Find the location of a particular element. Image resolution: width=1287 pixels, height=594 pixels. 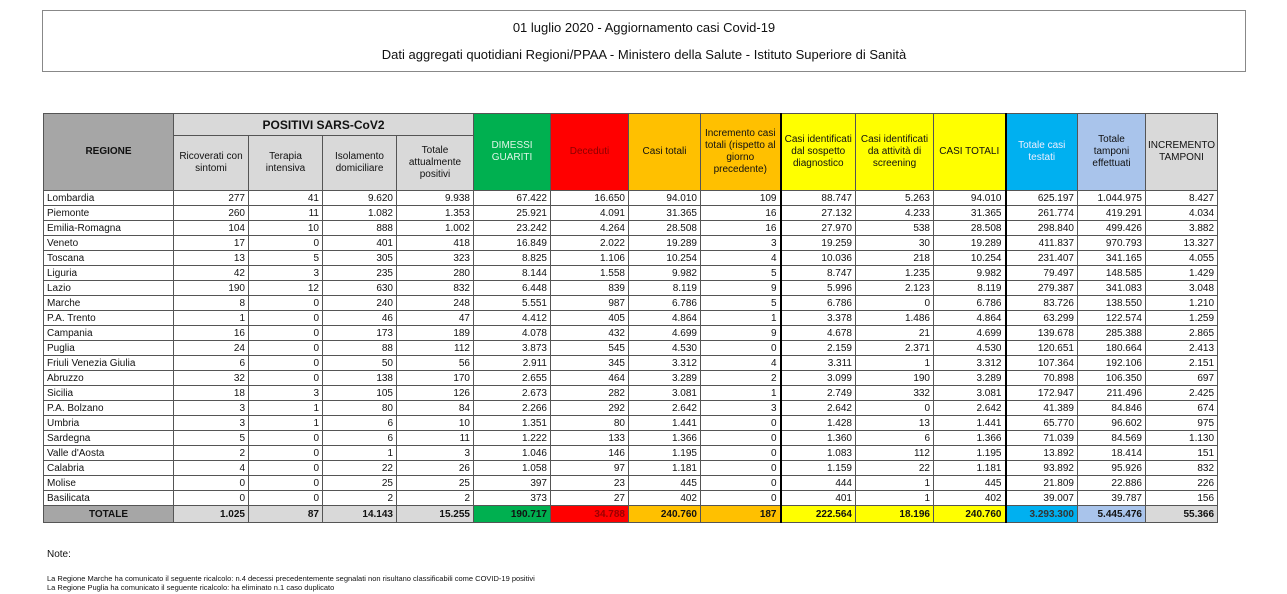

header-deceduti: Deceduti is located at coordinates (589, 152).